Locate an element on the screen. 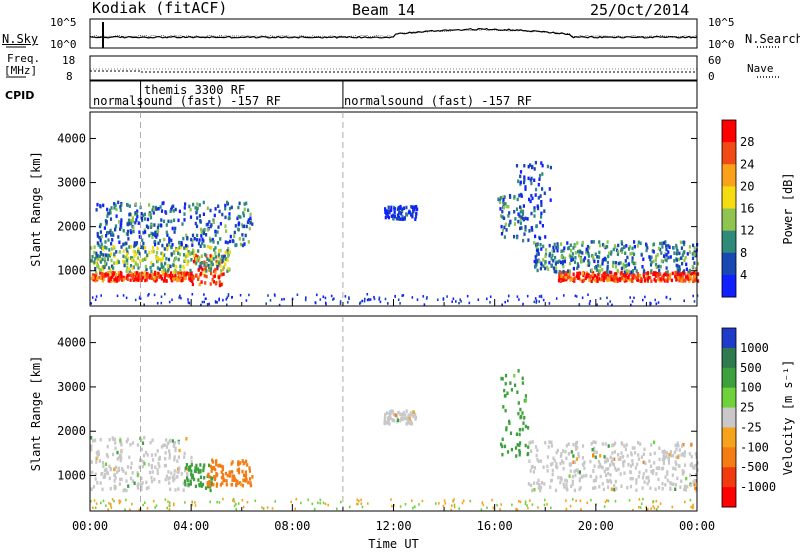 The height and width of the screenshot is (554, 800). cpid-panel-frame is located at coordinates (393, 94).